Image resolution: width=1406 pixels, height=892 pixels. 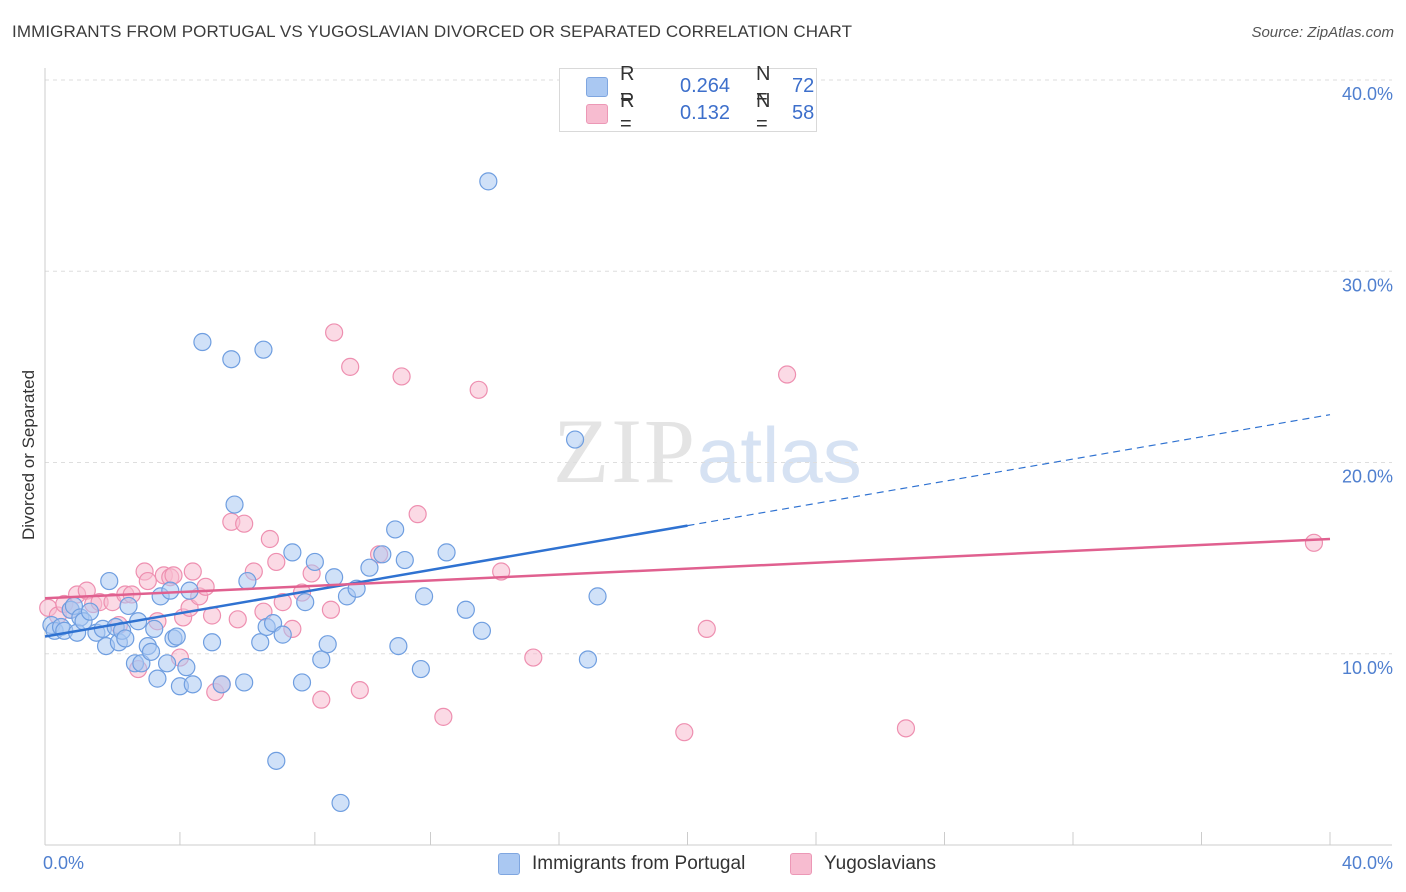 I want to click on bottom-legend-swatch-yugoslavians, so click(x=801, y=864).